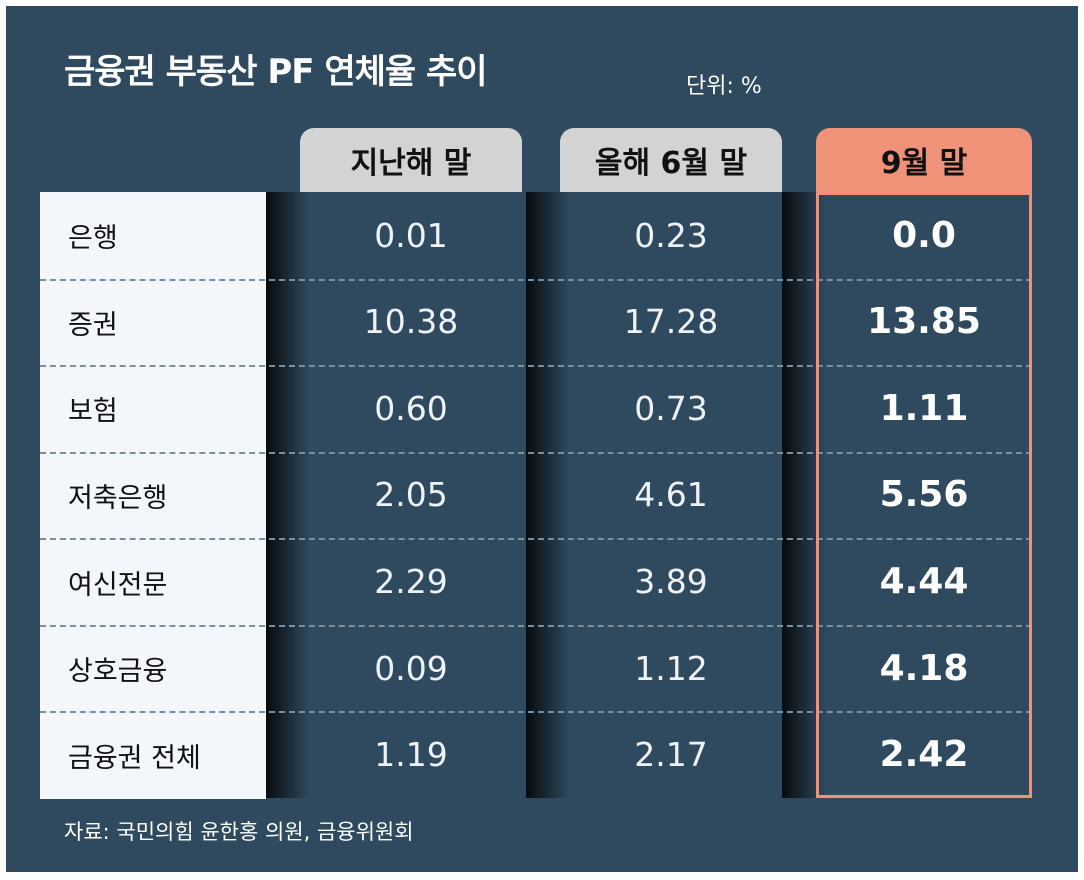 This screenshot has width=1084, height=880. I want to click on highlight-outline, so click(924, 495).